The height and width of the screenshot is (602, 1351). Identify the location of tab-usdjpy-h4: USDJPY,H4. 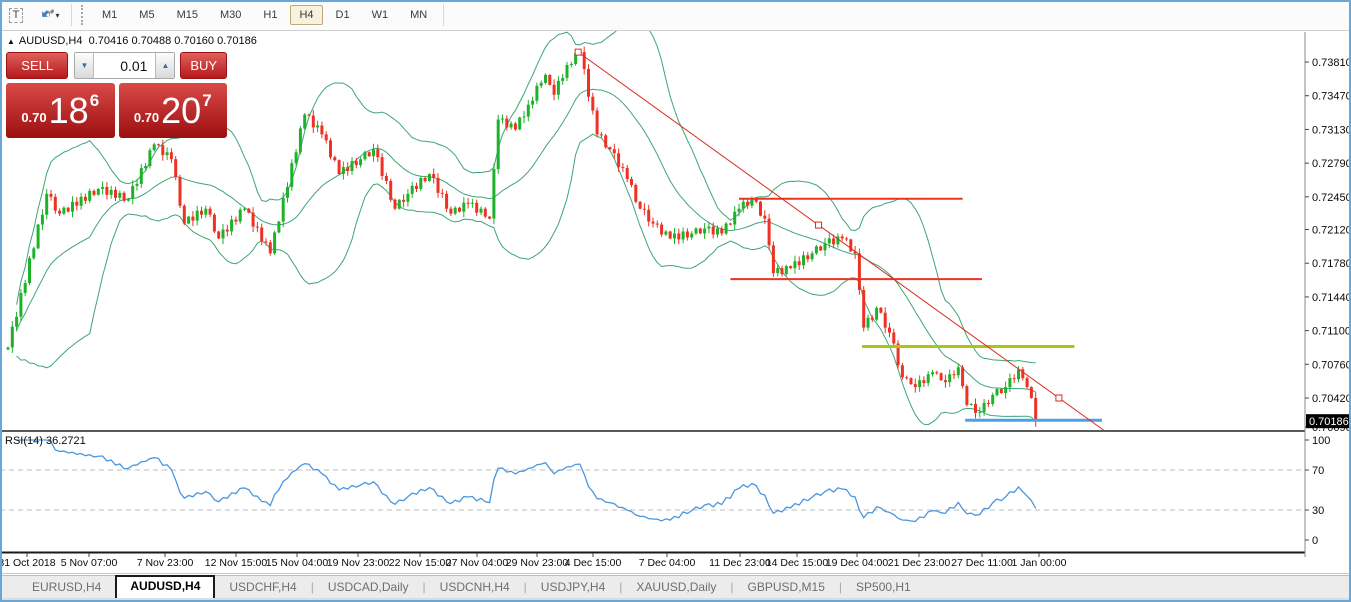
(573, 587).